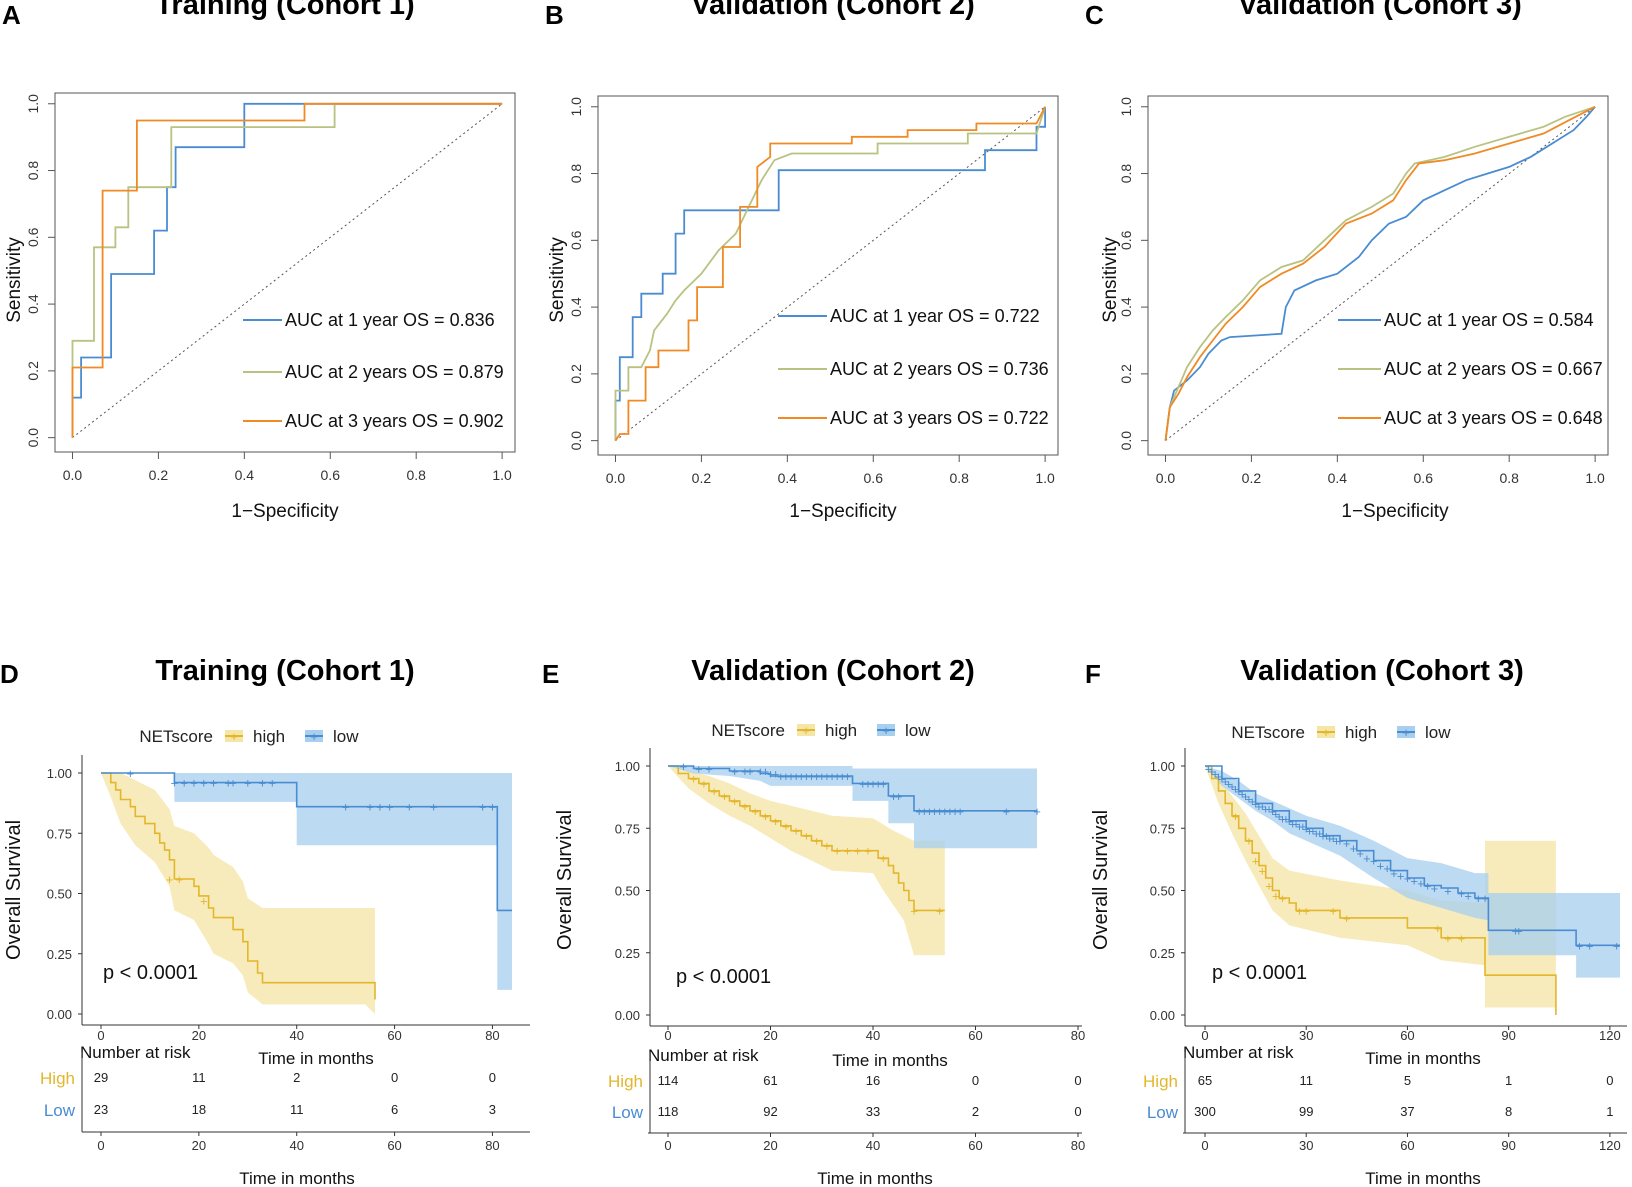 The width and height of the screenshot is (1632, 1187). I want to click on legend-label: AUC at 1 year OS = 0.584, so click(1489, 320).